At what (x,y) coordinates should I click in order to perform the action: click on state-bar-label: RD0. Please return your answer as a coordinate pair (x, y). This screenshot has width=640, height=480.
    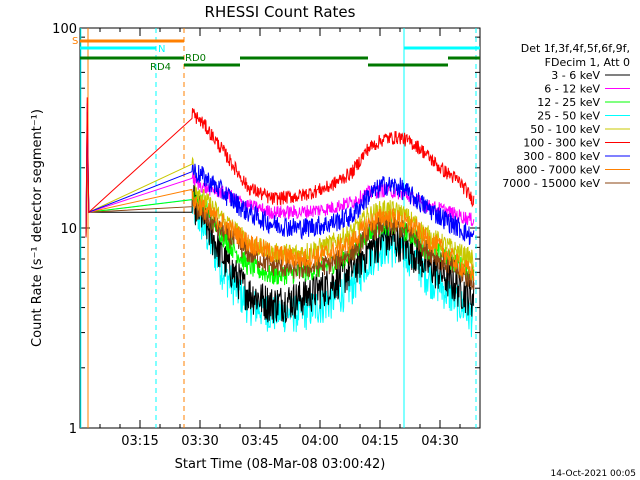
    Looking at the image, I should click on (195, 58).